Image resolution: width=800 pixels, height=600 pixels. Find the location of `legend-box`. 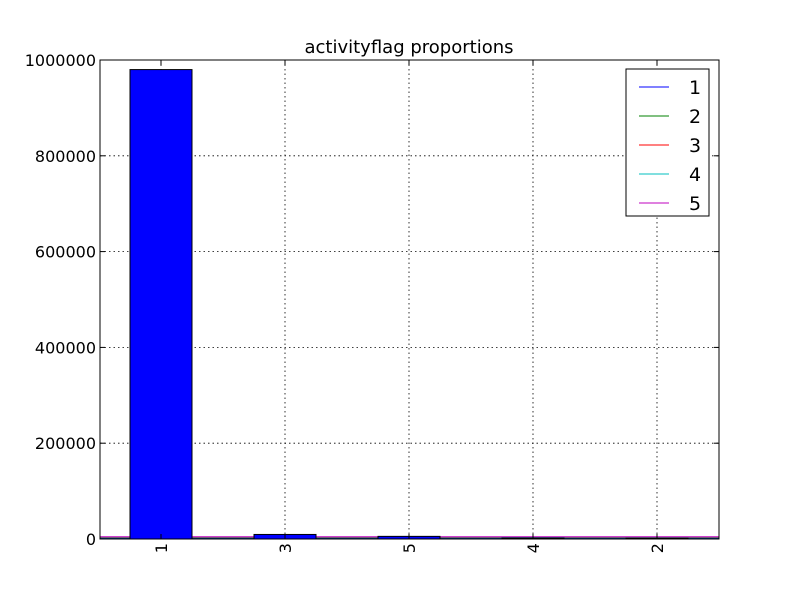

legend-box is located at coordinates (667, 142).